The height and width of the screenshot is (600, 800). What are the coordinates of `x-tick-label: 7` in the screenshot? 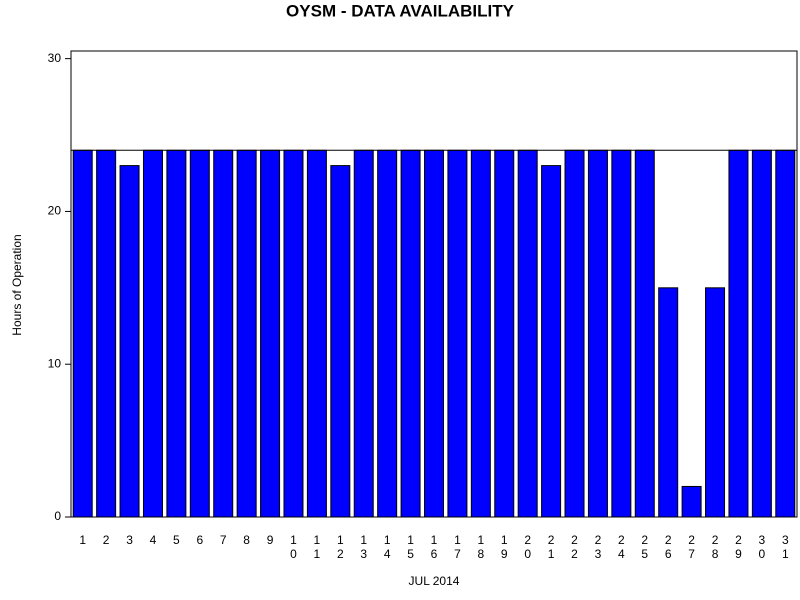 It's located at (223, 540).